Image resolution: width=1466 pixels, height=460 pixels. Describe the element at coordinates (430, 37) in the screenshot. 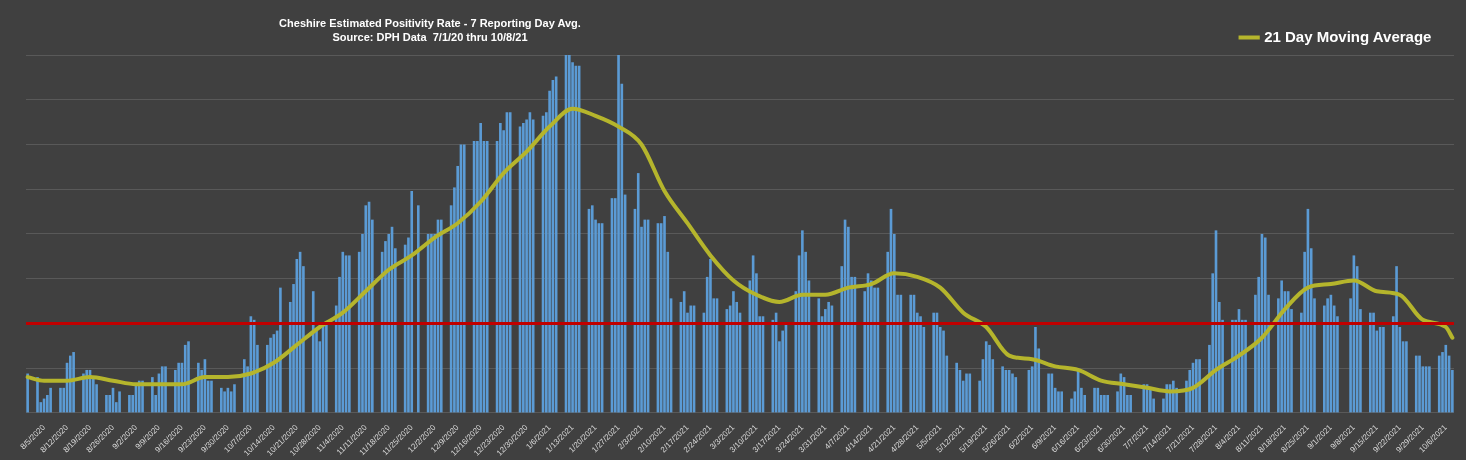

I see `chart-subtitle: Source: DPH Data 7/1/20 thru 10/8/21` at that location.